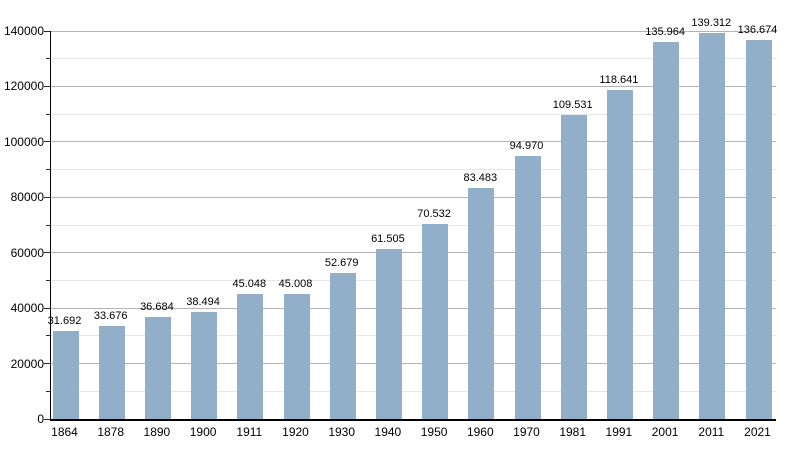 The height and width of the screenshot is (450, 800). I want to click on bar-value-label: 83.483, so click(480, 177).